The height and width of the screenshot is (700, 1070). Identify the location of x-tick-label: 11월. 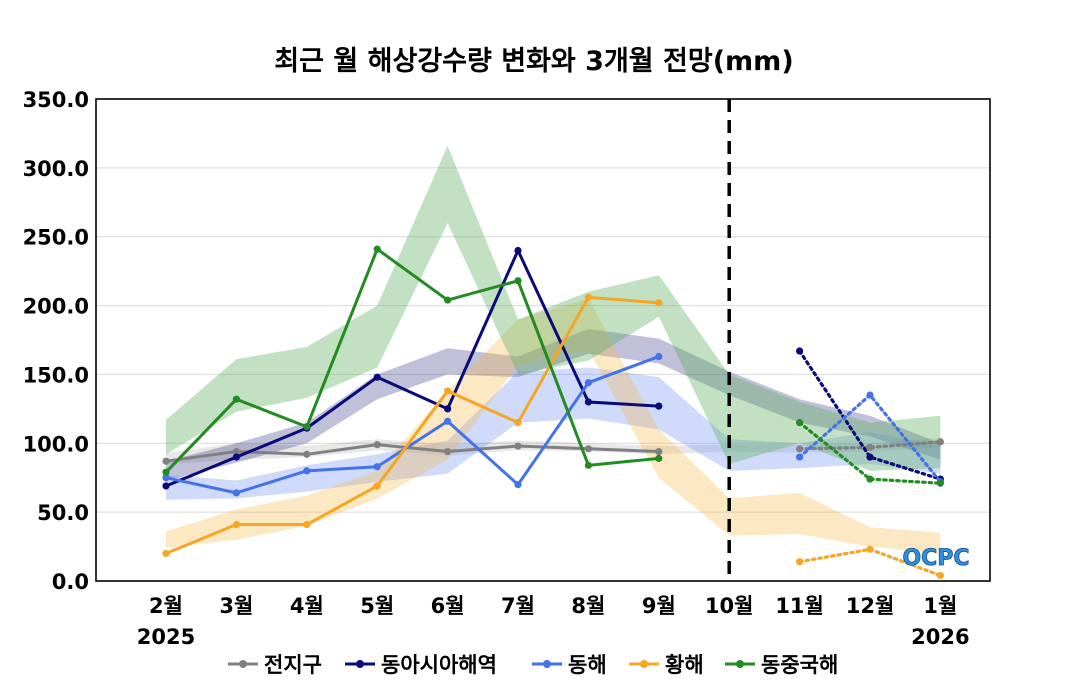
(799, 606).